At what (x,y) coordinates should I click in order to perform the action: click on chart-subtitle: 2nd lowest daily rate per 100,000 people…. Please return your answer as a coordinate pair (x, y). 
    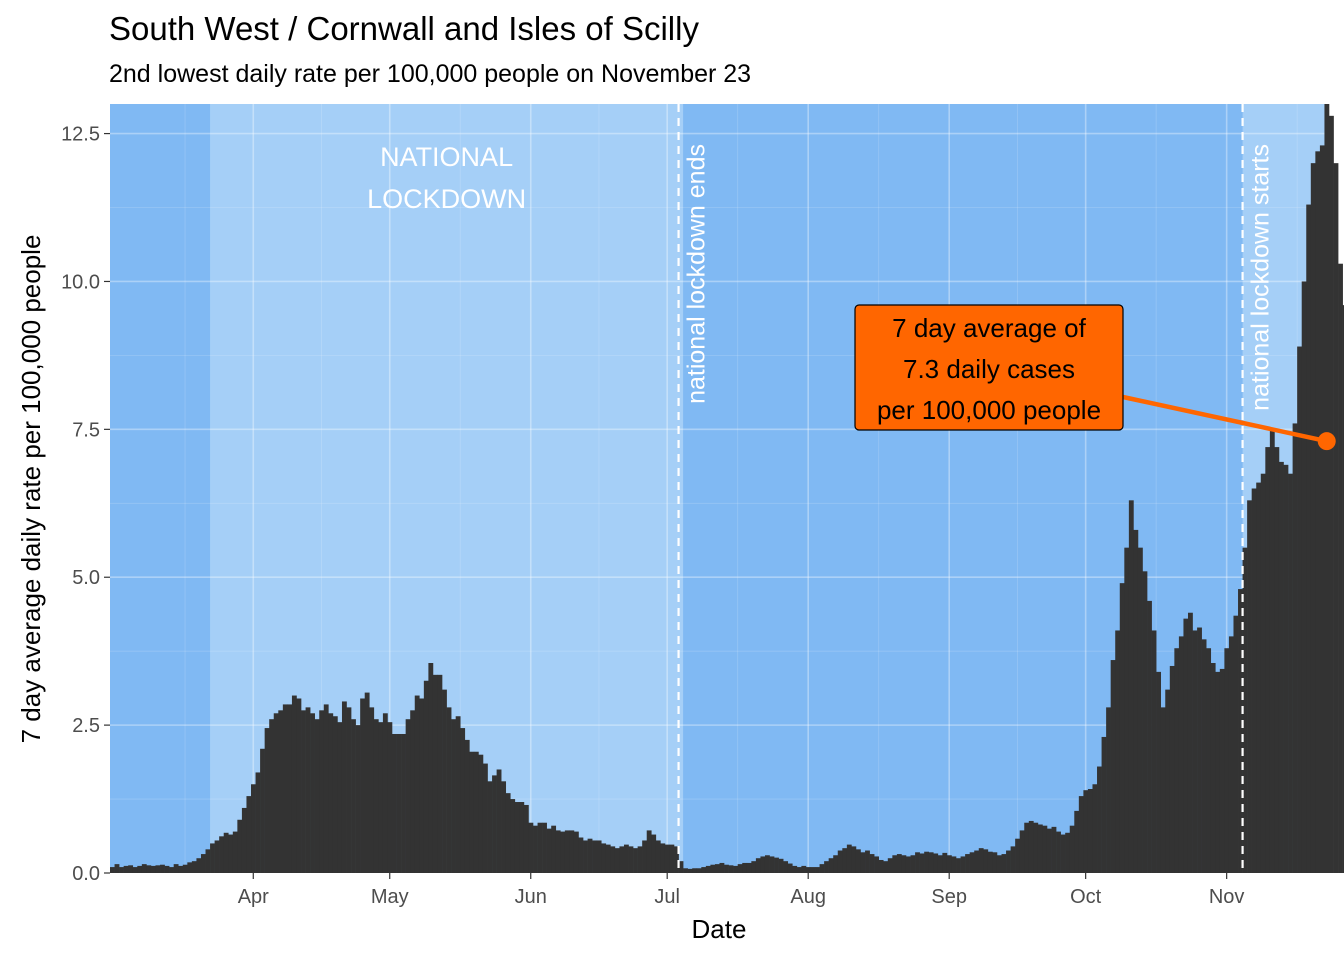
    Looking at the image, I should click on (430, 74).